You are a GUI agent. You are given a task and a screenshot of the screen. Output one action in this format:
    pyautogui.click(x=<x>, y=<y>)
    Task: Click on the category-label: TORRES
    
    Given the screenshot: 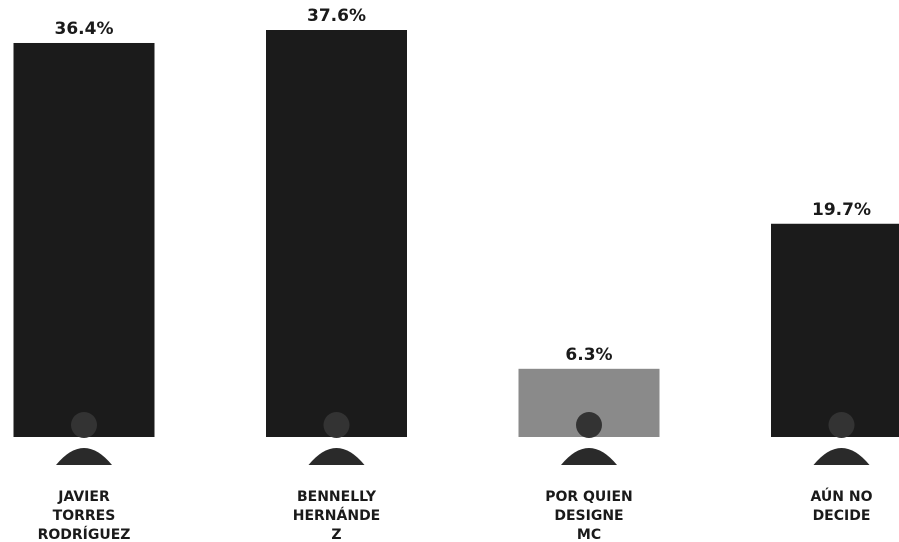 What is the action you would take?
    pyautogui.click(x=84, y=516)
    